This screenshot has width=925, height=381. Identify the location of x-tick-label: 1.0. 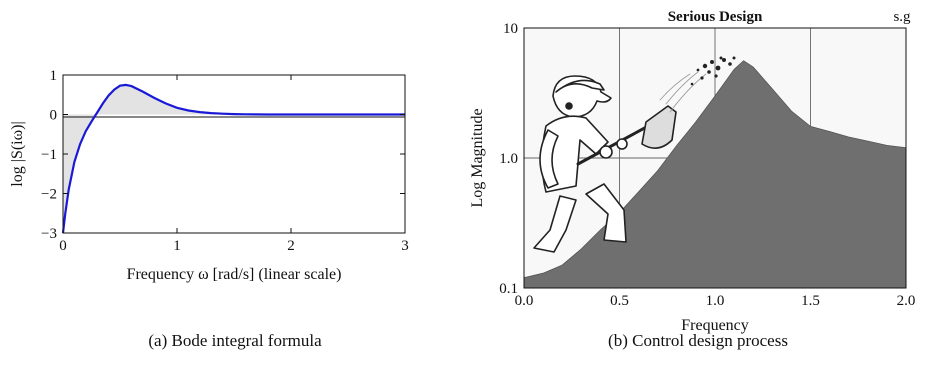
(715, 301).